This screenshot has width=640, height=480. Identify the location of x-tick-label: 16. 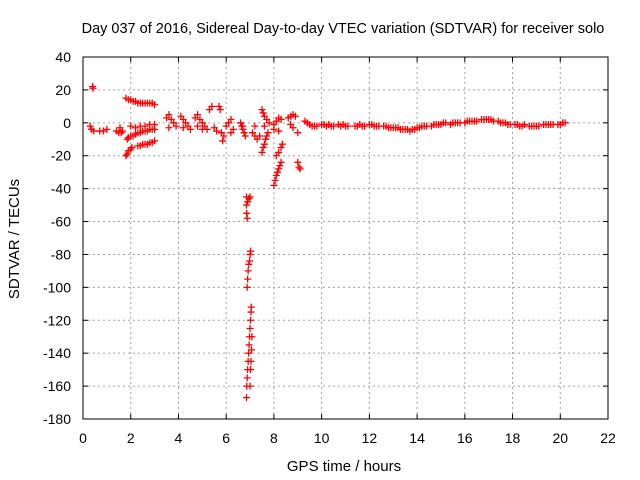
(465, 438).